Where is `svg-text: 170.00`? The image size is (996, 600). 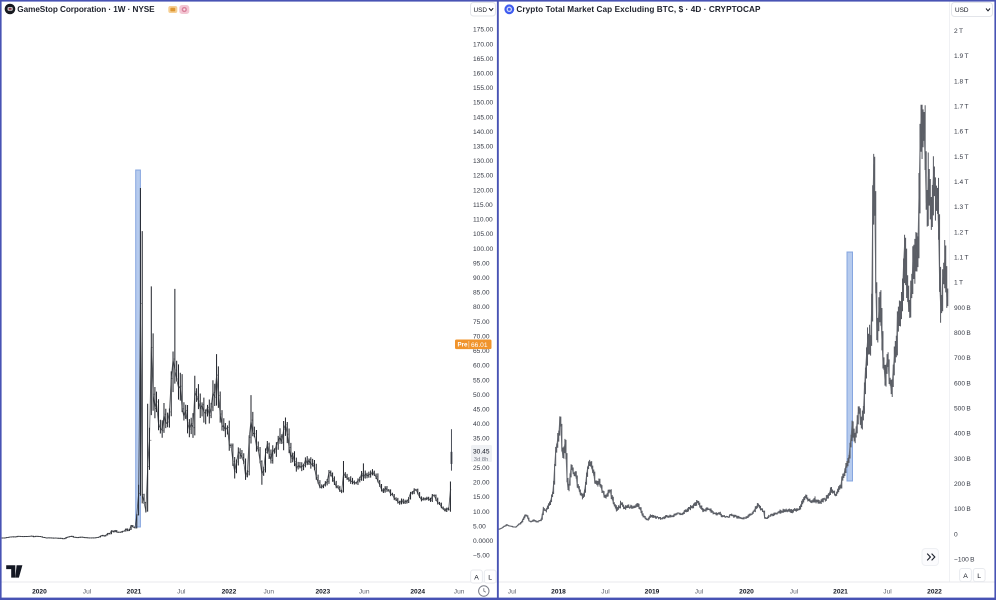 svg-text: 170.00 is located at coordinates (483, 44).